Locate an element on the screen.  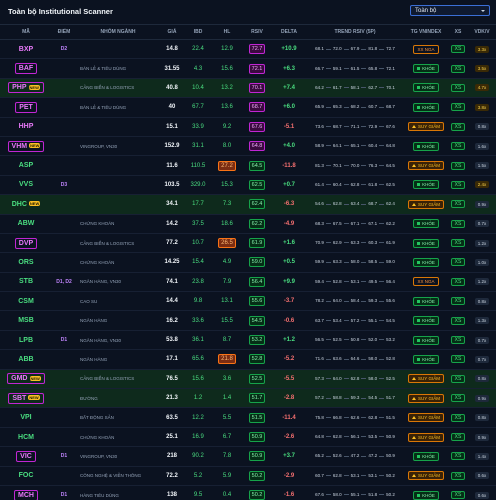
trend-value: 52.8 is located at coordinates (386, 358).